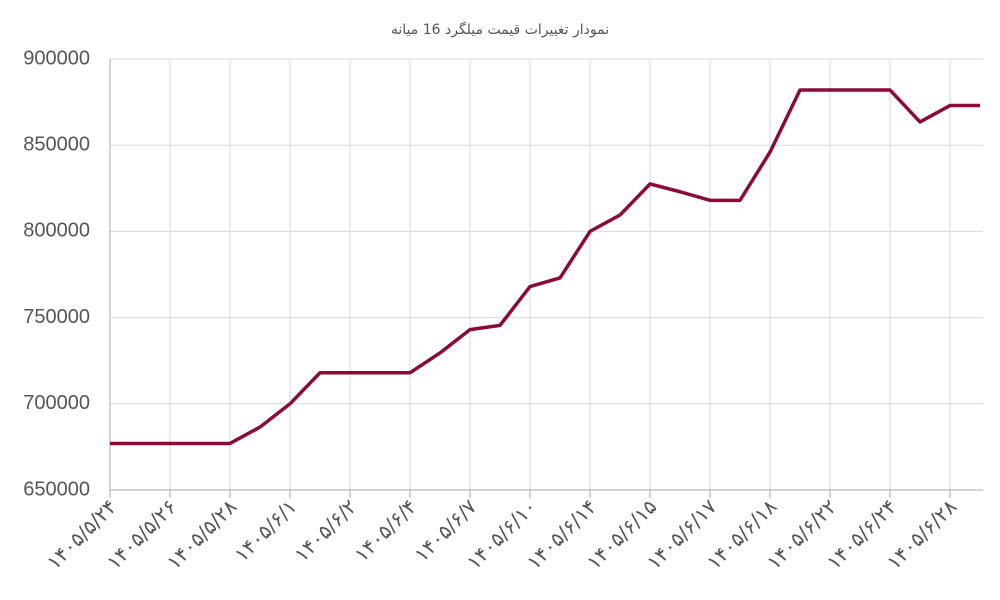  I want to click on x-tick-label: ۱۴۰۵/۶/۲, so click(325, 530).